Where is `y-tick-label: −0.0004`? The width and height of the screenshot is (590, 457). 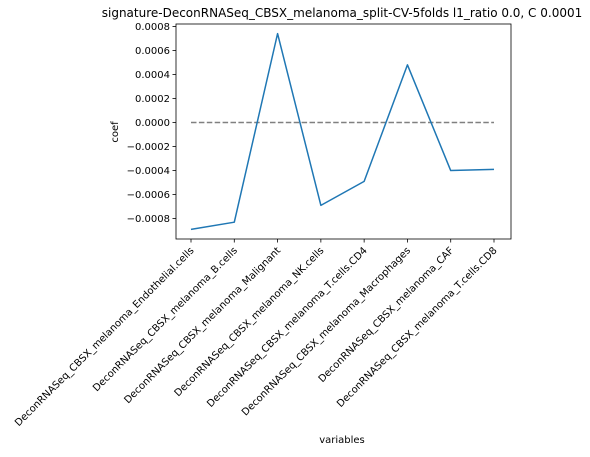 y-tick-label: −0.0004 is located at coordinates (148, 171).